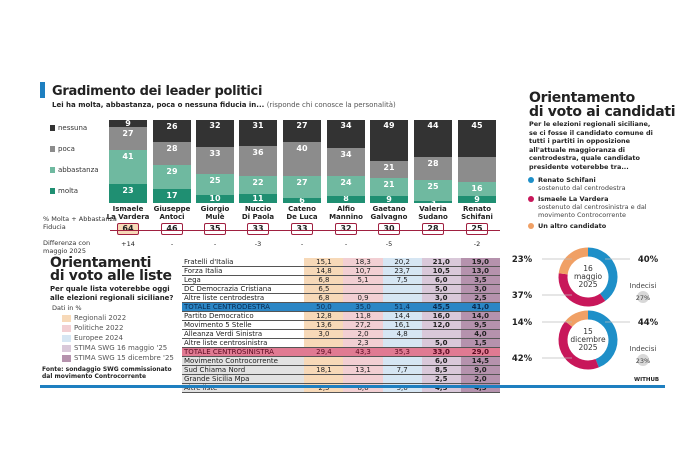 Image resolution: width=700 pixels, height=466 pixels. What do you see at coordinates (441, 379) in the screenshot?
I see `cell-3: 2,5` at bounding box center [441, 379].